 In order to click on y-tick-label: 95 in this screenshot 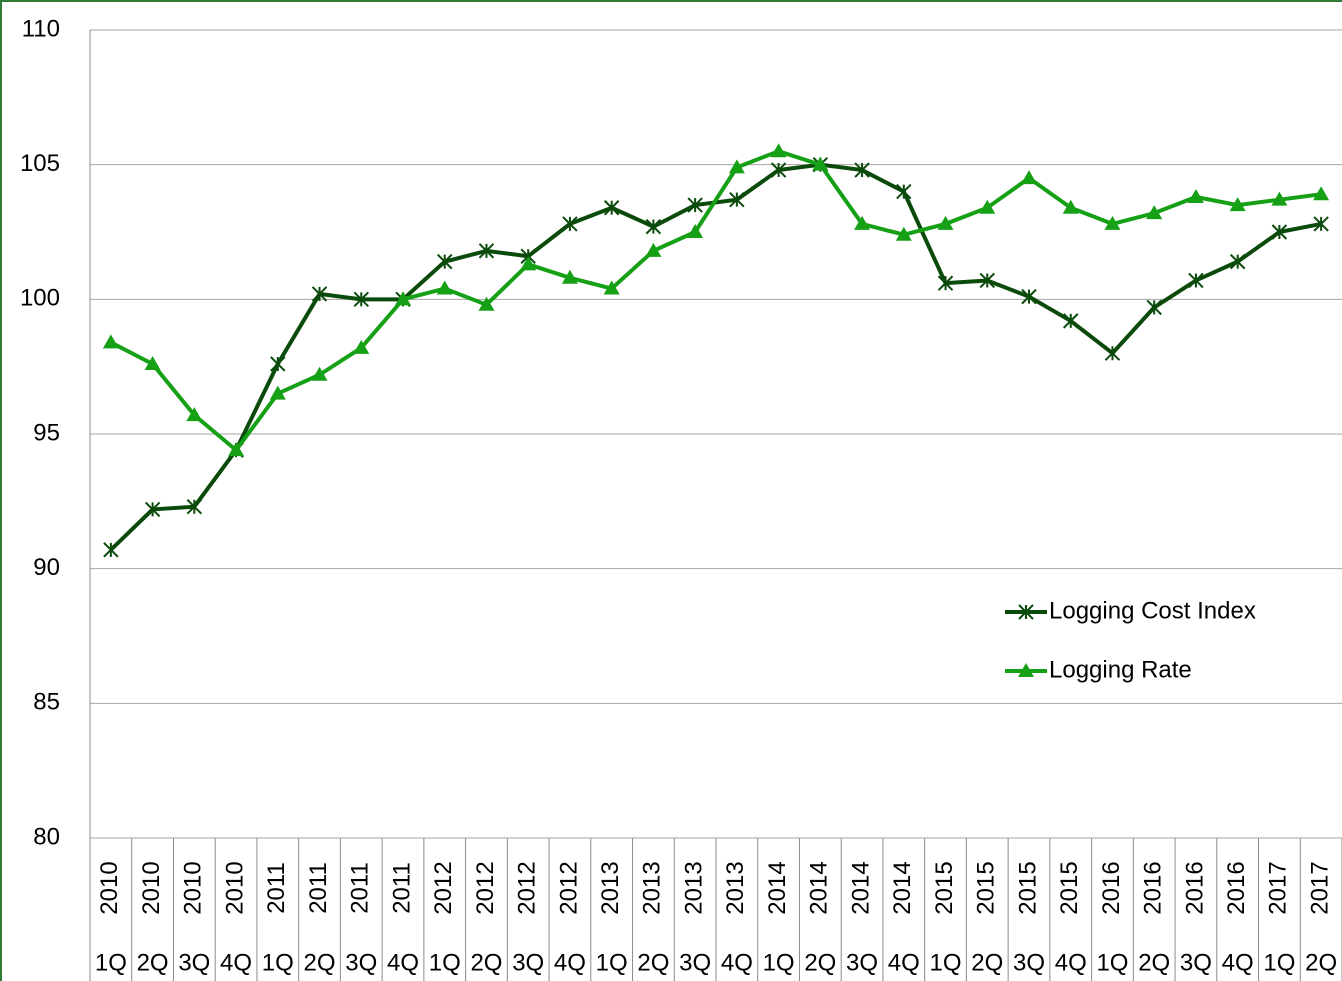, I will do `click(46, 432)`.